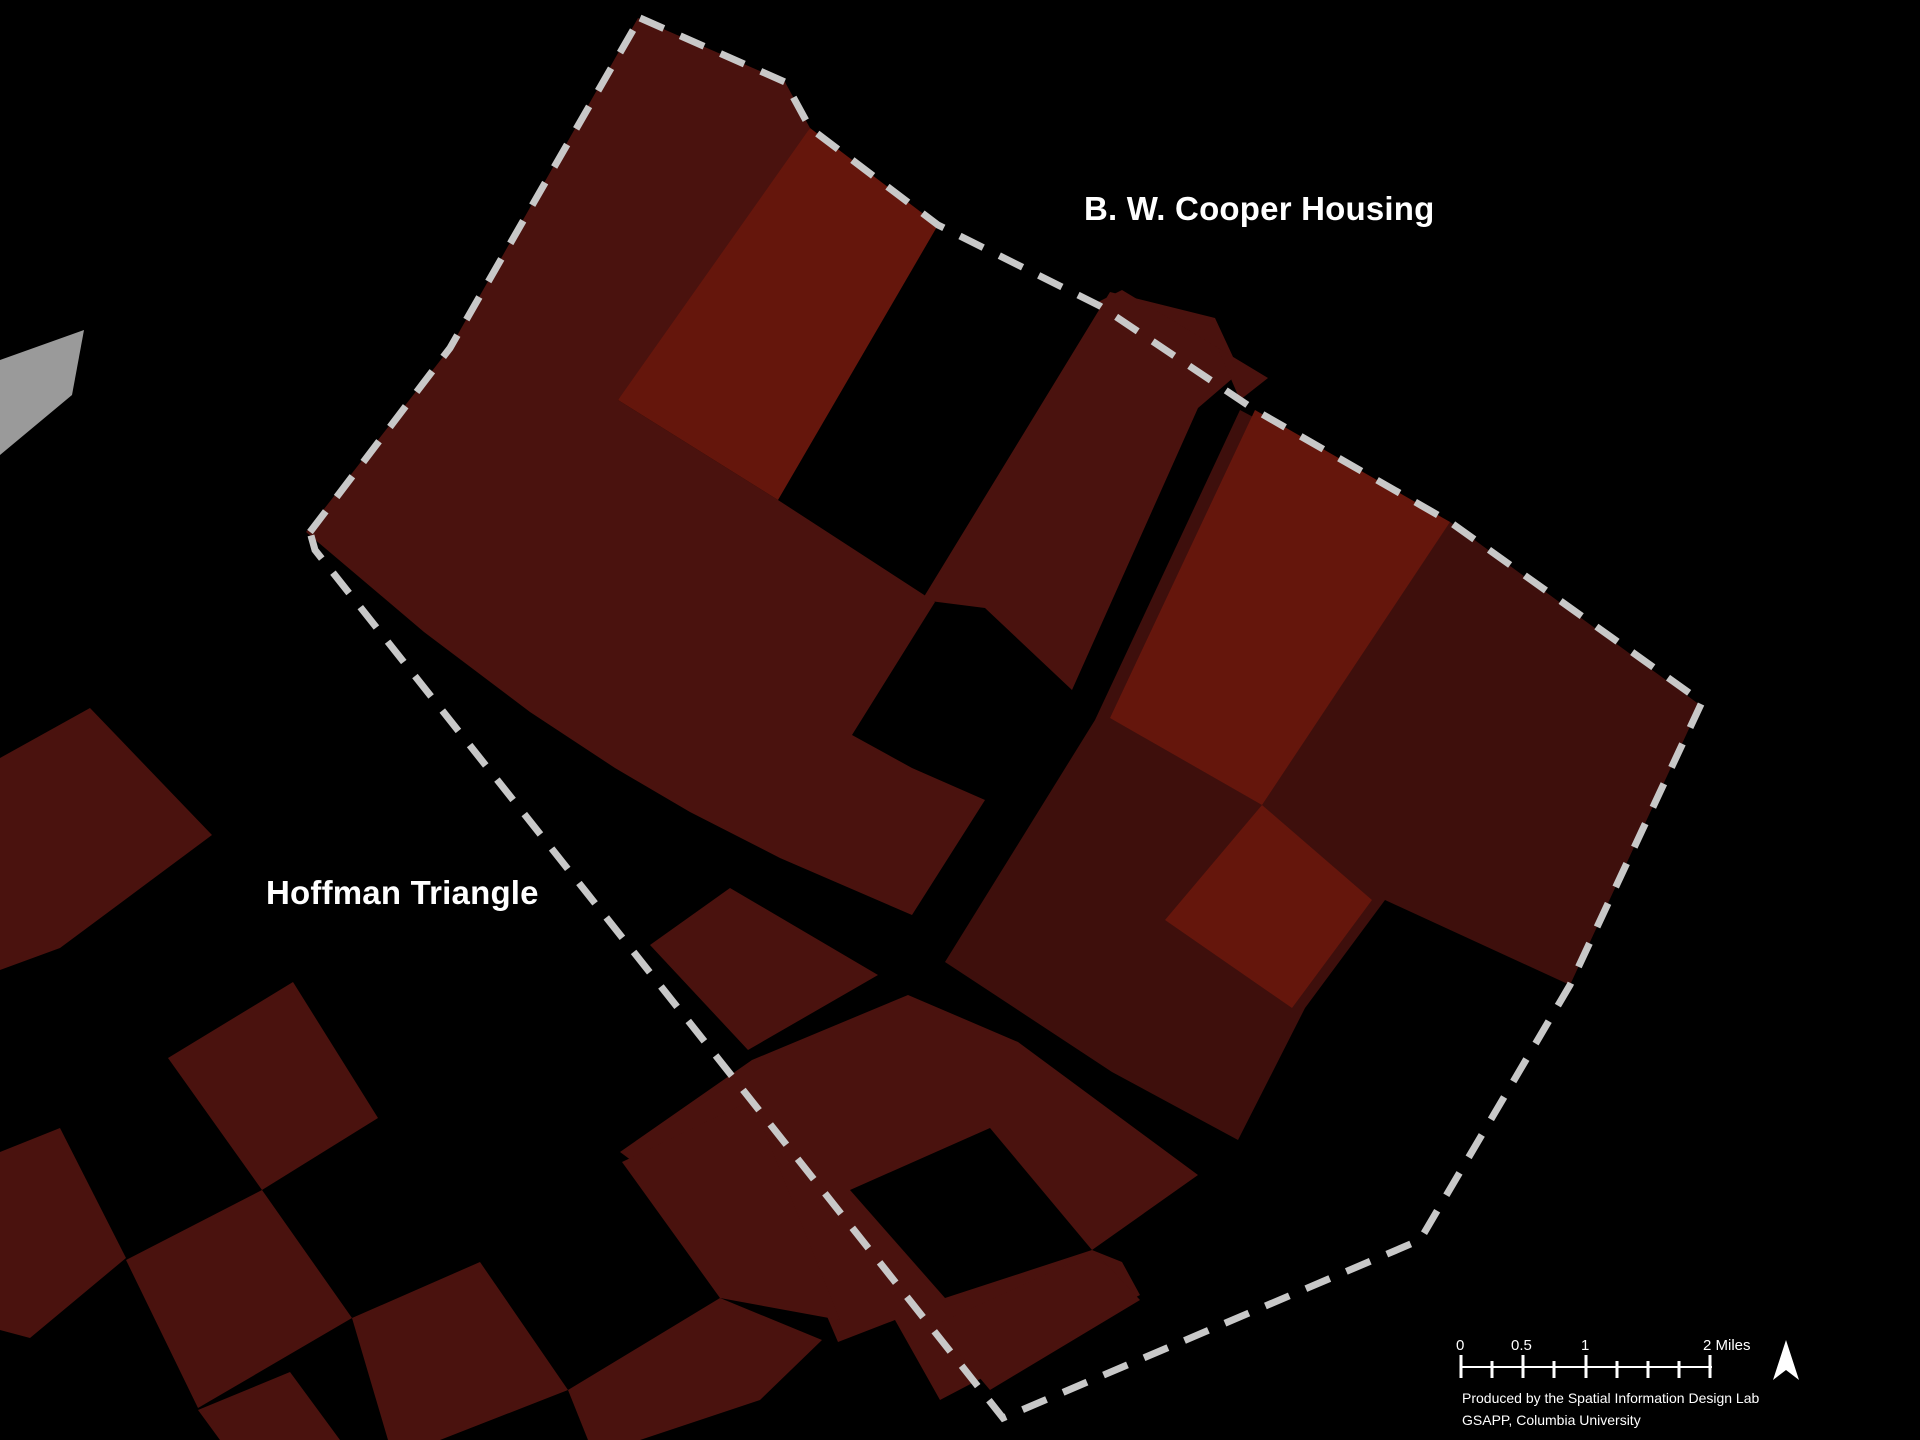  I want to click on neighborhood-label-cooper: B. W. Cooper Housing, so click(1259, 208).